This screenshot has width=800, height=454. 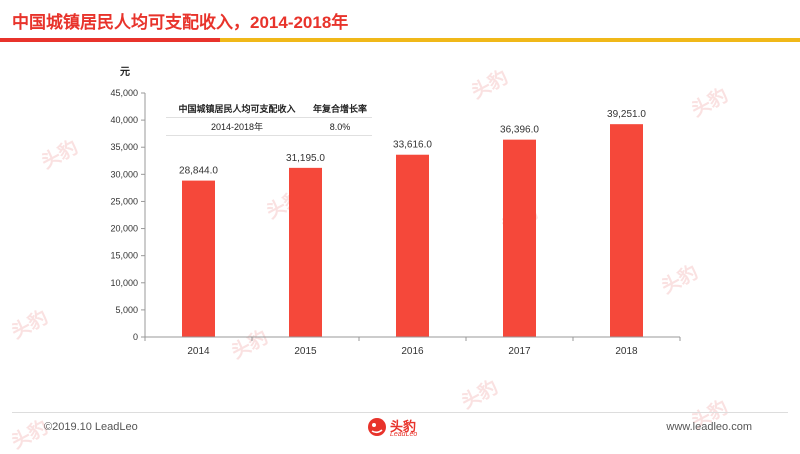 I want to click on y-tick-label: 15,000, so click(x=124, y=256).